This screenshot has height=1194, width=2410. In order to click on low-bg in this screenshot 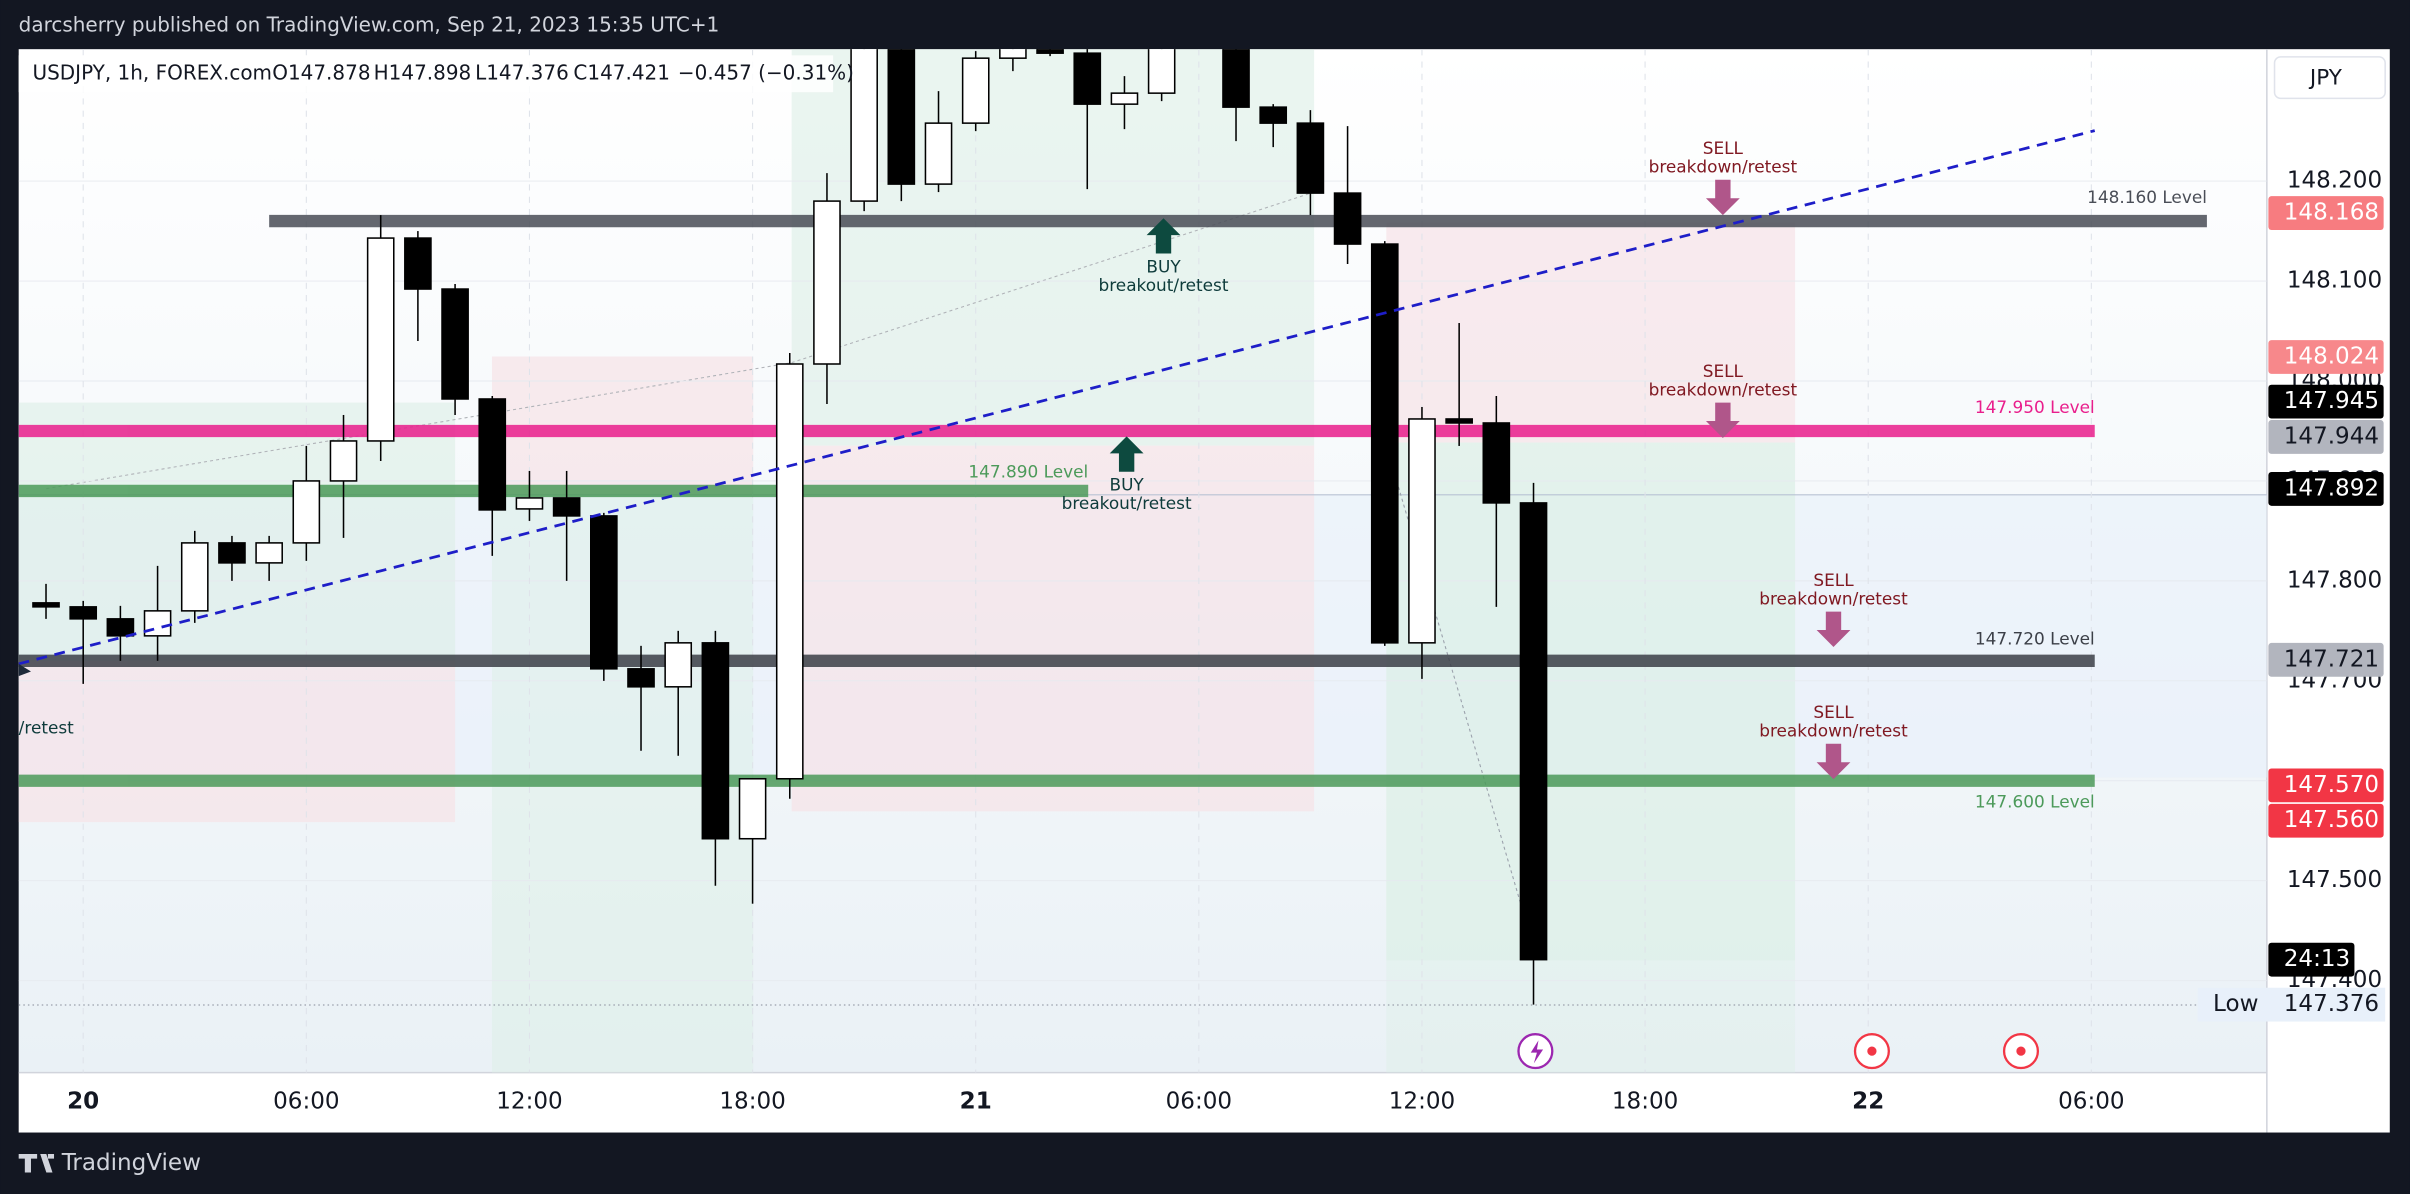, I will do `click(2291, 1004)`.